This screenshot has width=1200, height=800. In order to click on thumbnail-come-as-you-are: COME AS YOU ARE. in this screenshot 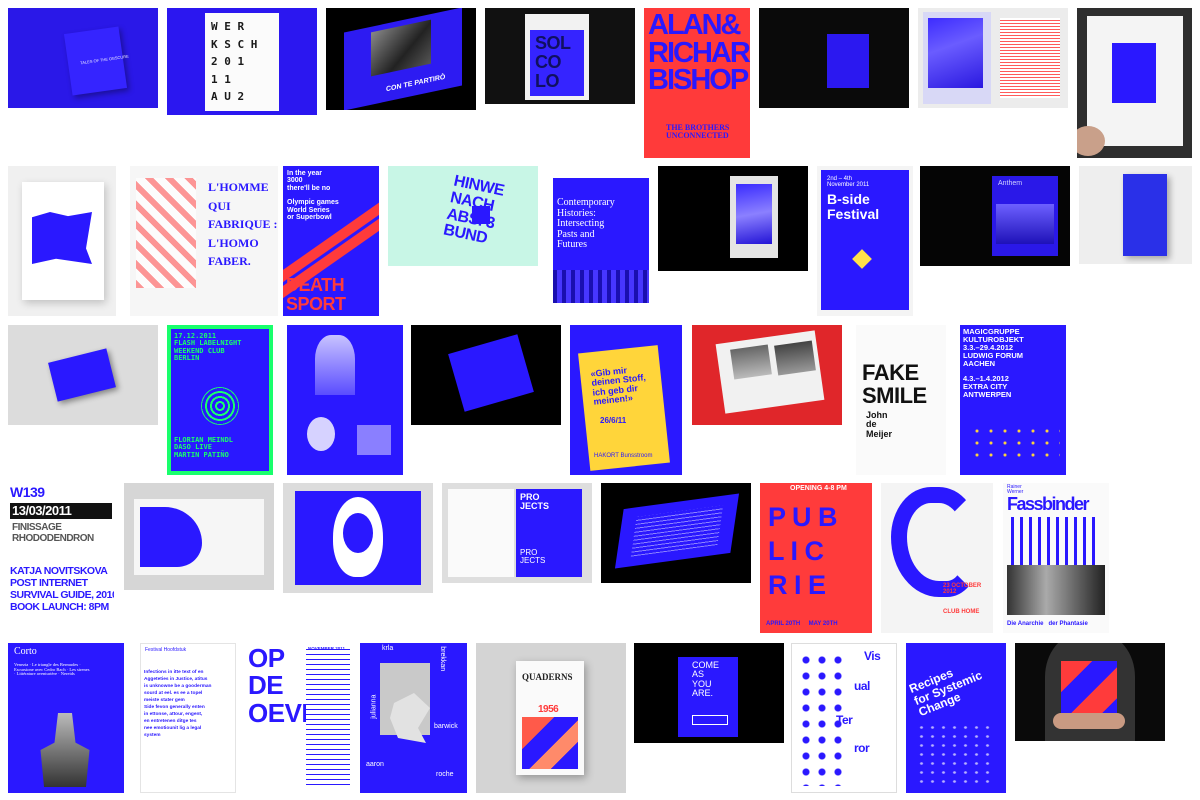, I will do `click(709, 693)`.